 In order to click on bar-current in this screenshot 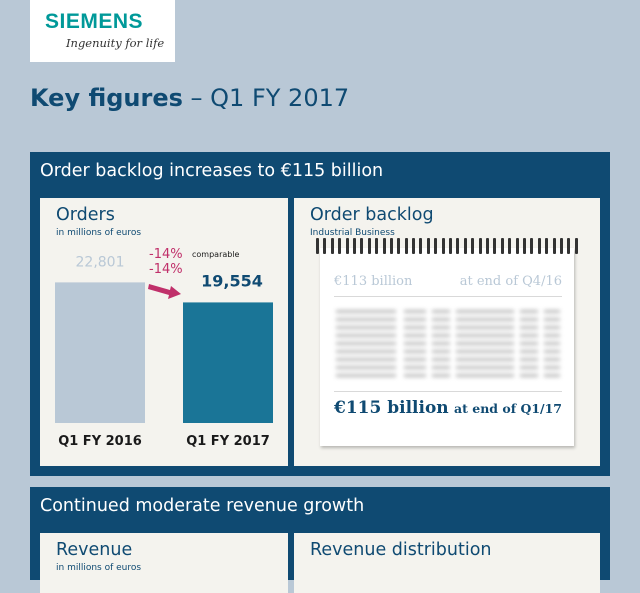, I will do `click(228, 362)`.